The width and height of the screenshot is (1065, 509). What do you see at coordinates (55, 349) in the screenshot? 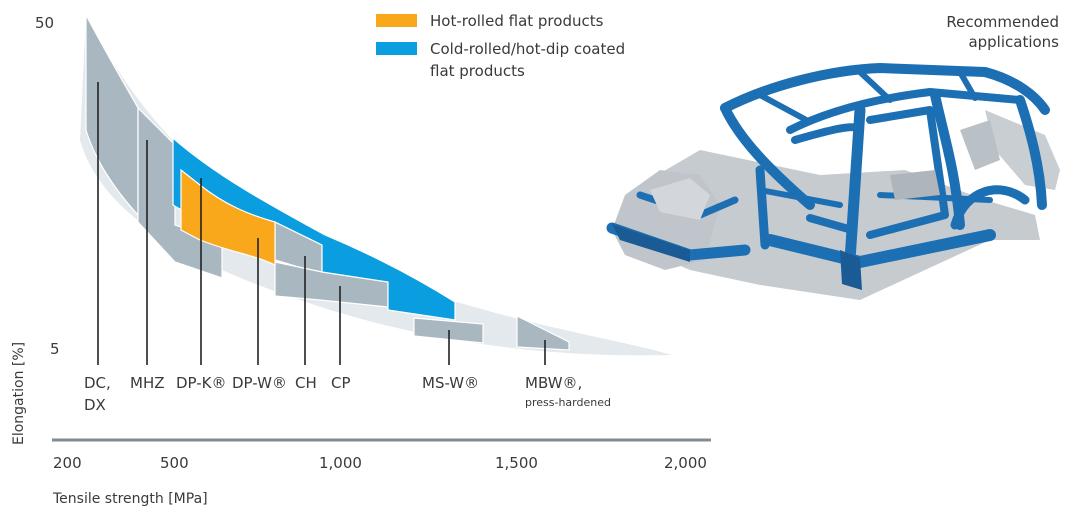
I see `y-tick-5: 5` at bounding box center [55, 349].